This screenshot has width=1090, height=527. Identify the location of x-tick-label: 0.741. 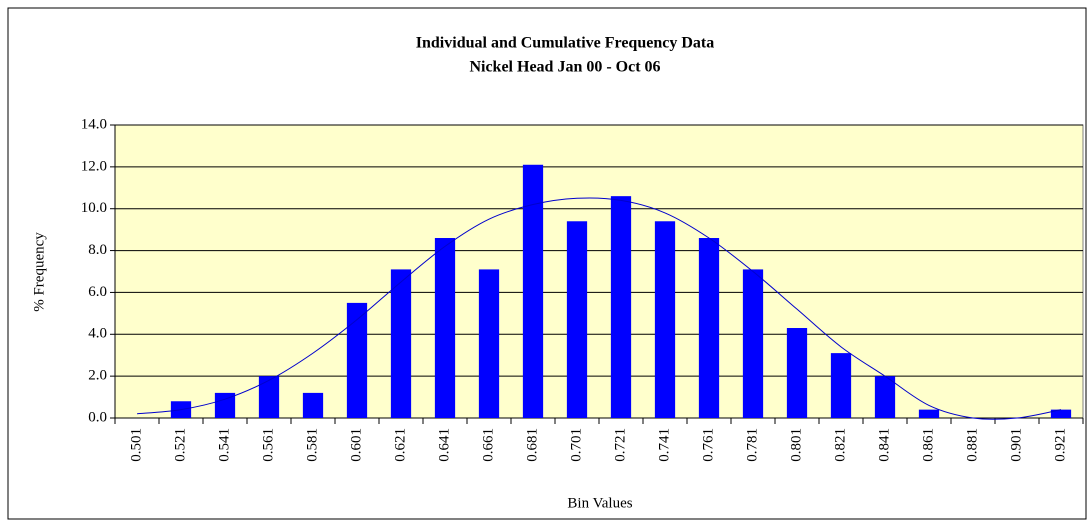
(664, 445).